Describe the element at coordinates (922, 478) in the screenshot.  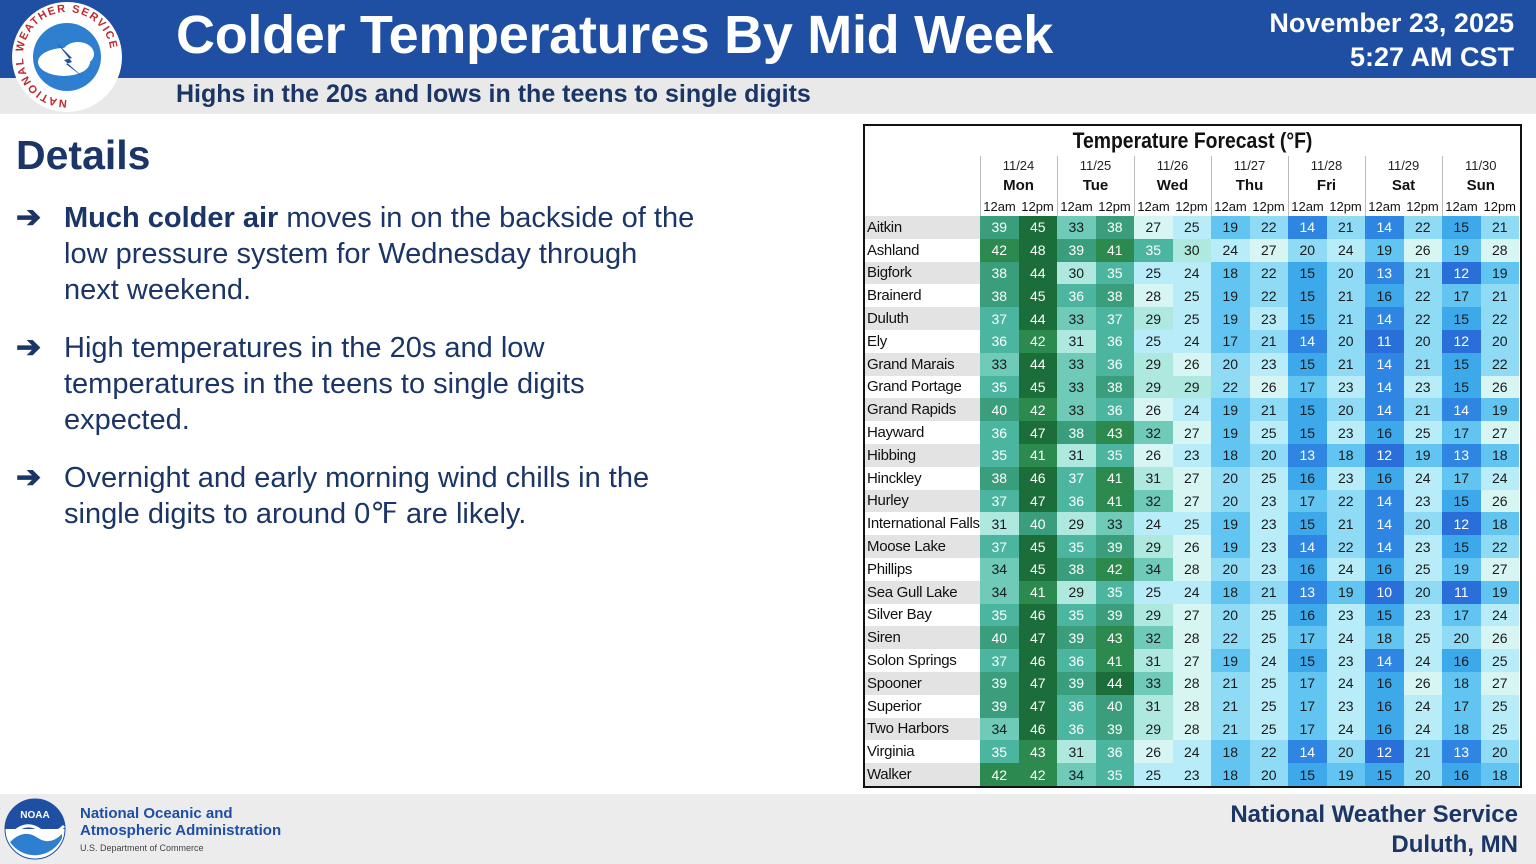
I see `location-name: Hinckley` at that location.